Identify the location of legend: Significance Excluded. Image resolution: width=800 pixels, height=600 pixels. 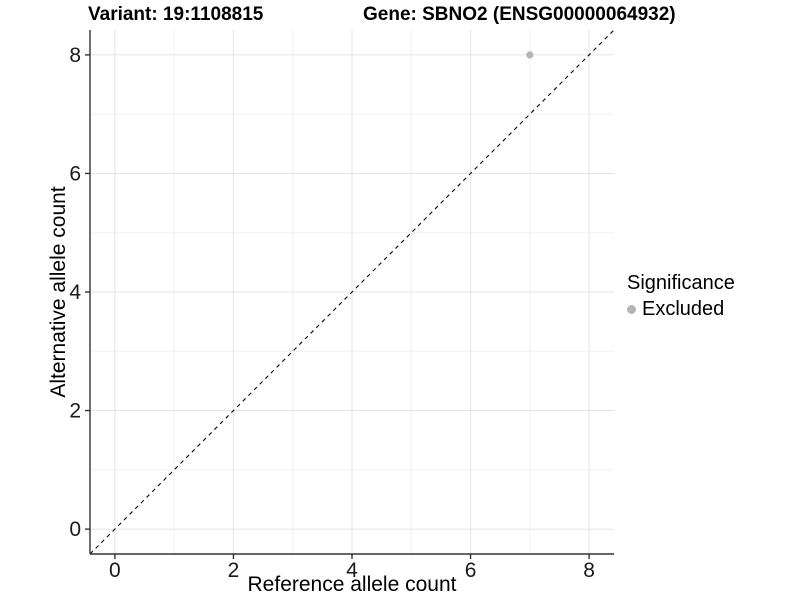
(681, 296).